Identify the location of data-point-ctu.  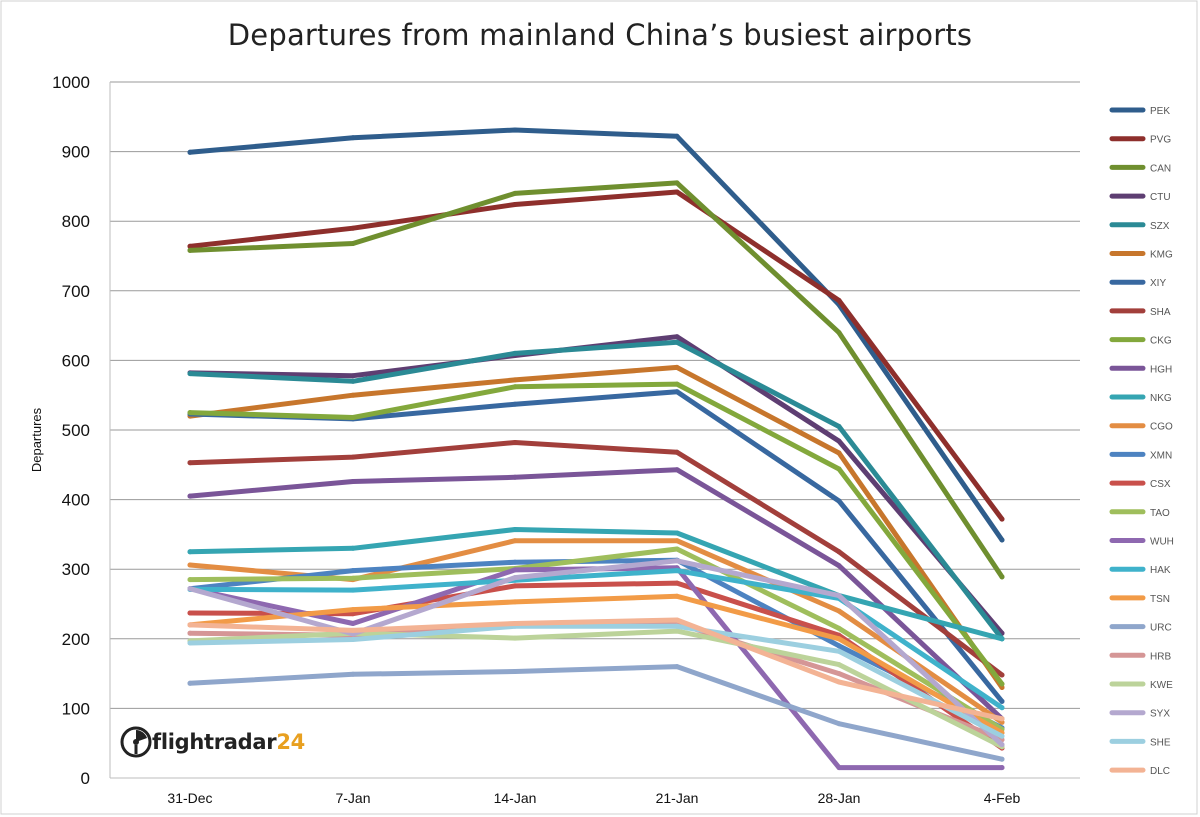
(677, 337).